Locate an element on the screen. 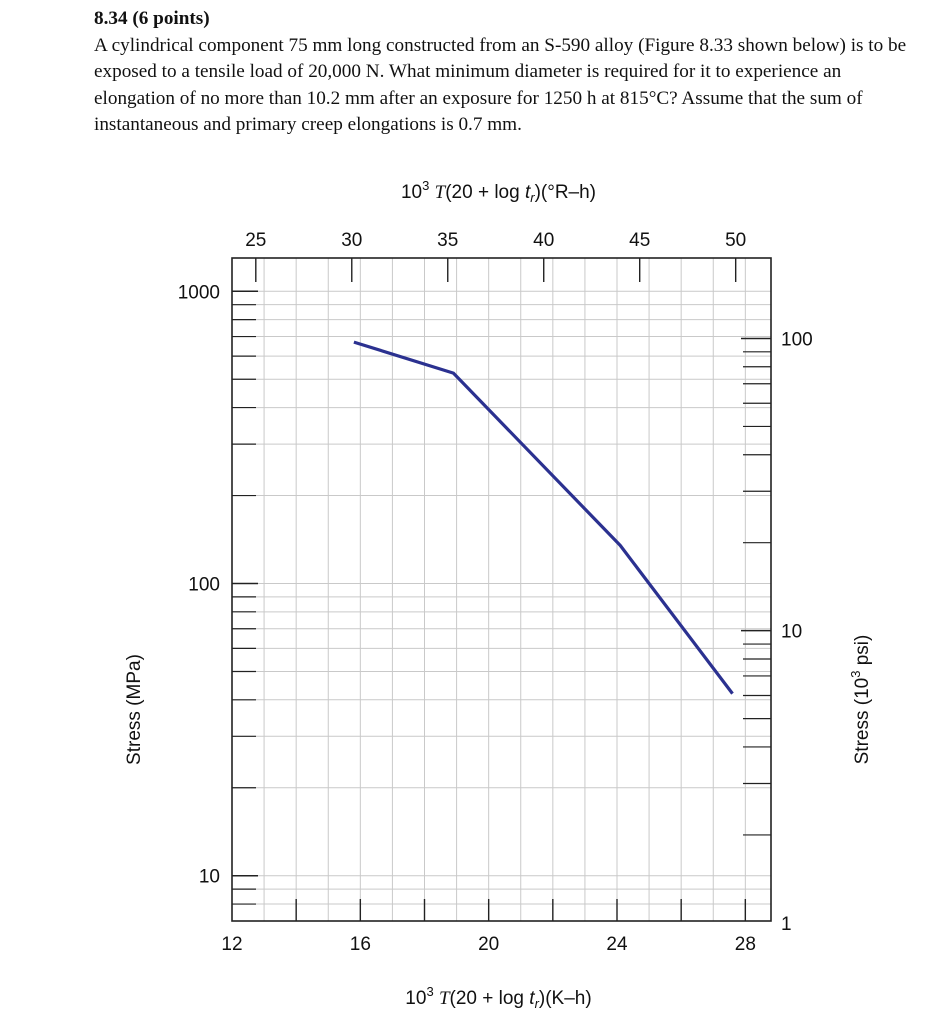 The height and width of the screenshot is (1024, 936). top-tick-label: 30 is located at coordinates (351, 240).